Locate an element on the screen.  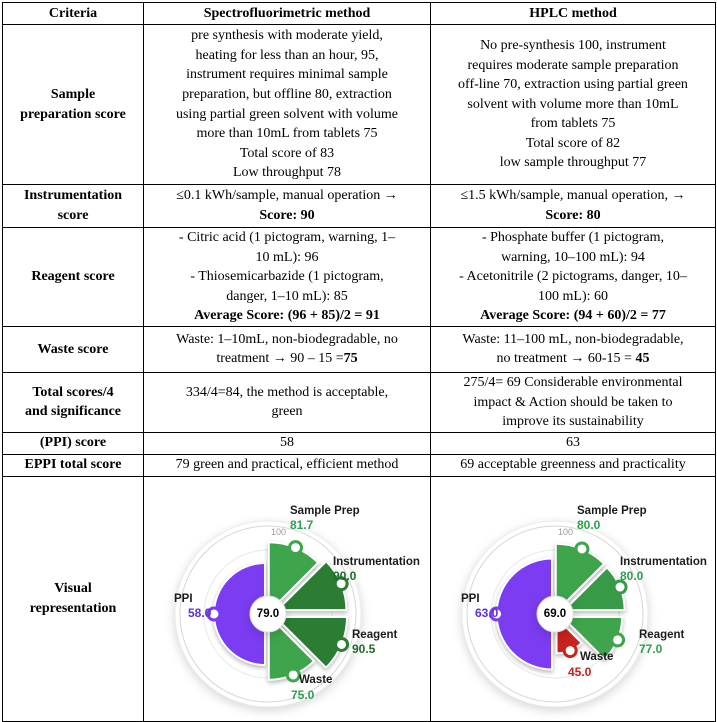
waste-value: 75.0 is located at coordinates (303, 695).